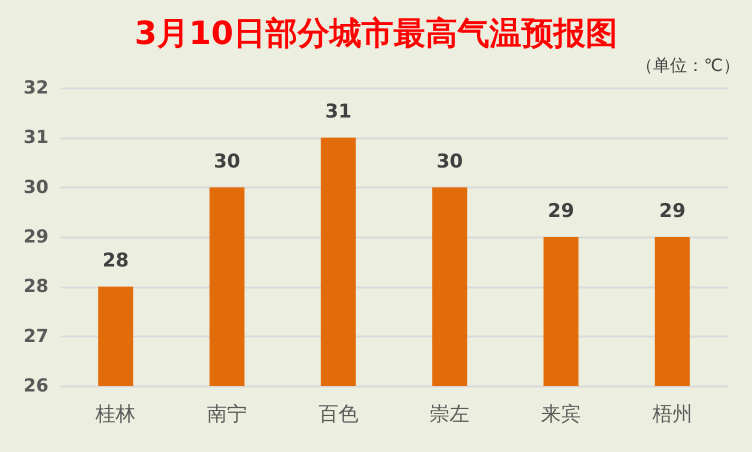 The image size is (752, 452). What do you see at coordinates (35, 287) in the screenshot?
I see `y-tick-label: 28` at bounding box center [35, 287].